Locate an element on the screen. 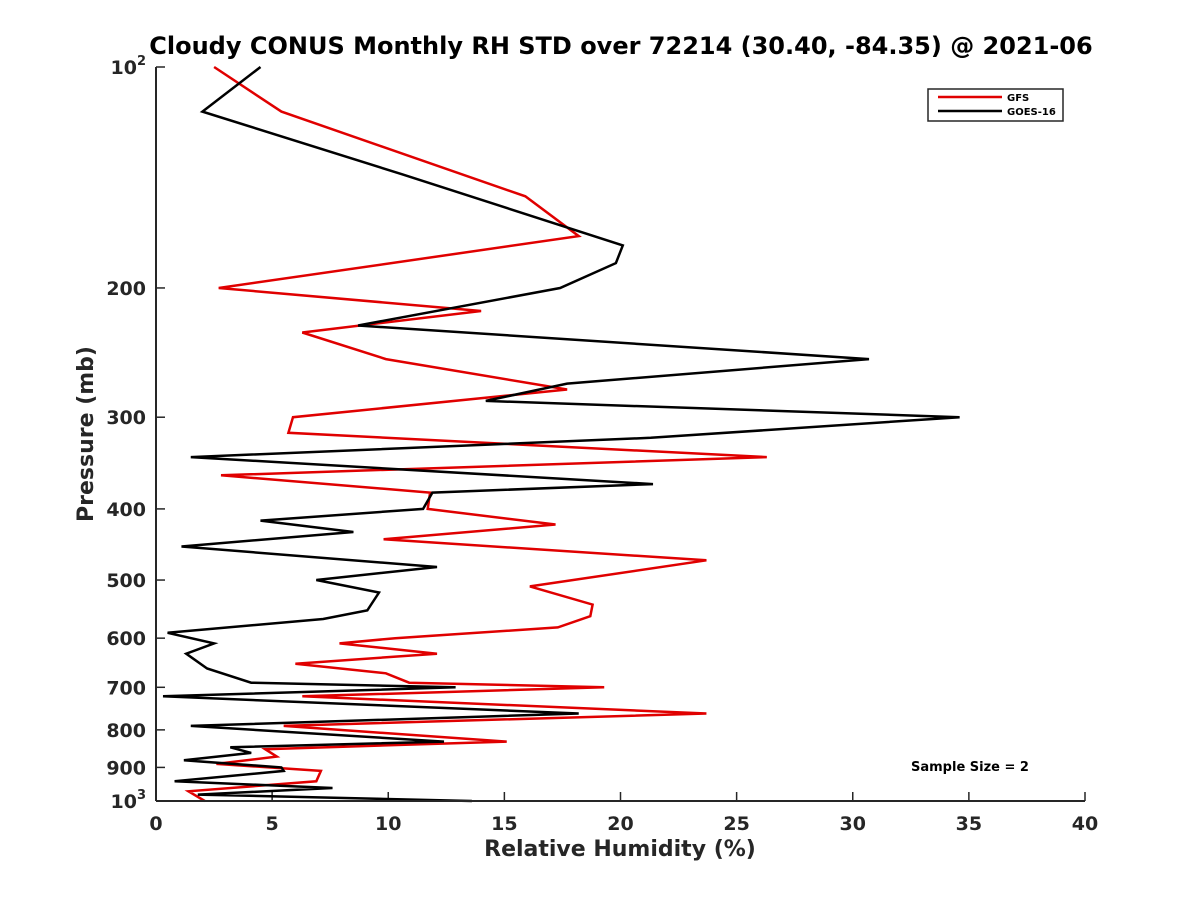 Image resolution: width=1200 pixels, height=900 pixels. x-tick-label: 40 is located at coordinates (1085, 824).